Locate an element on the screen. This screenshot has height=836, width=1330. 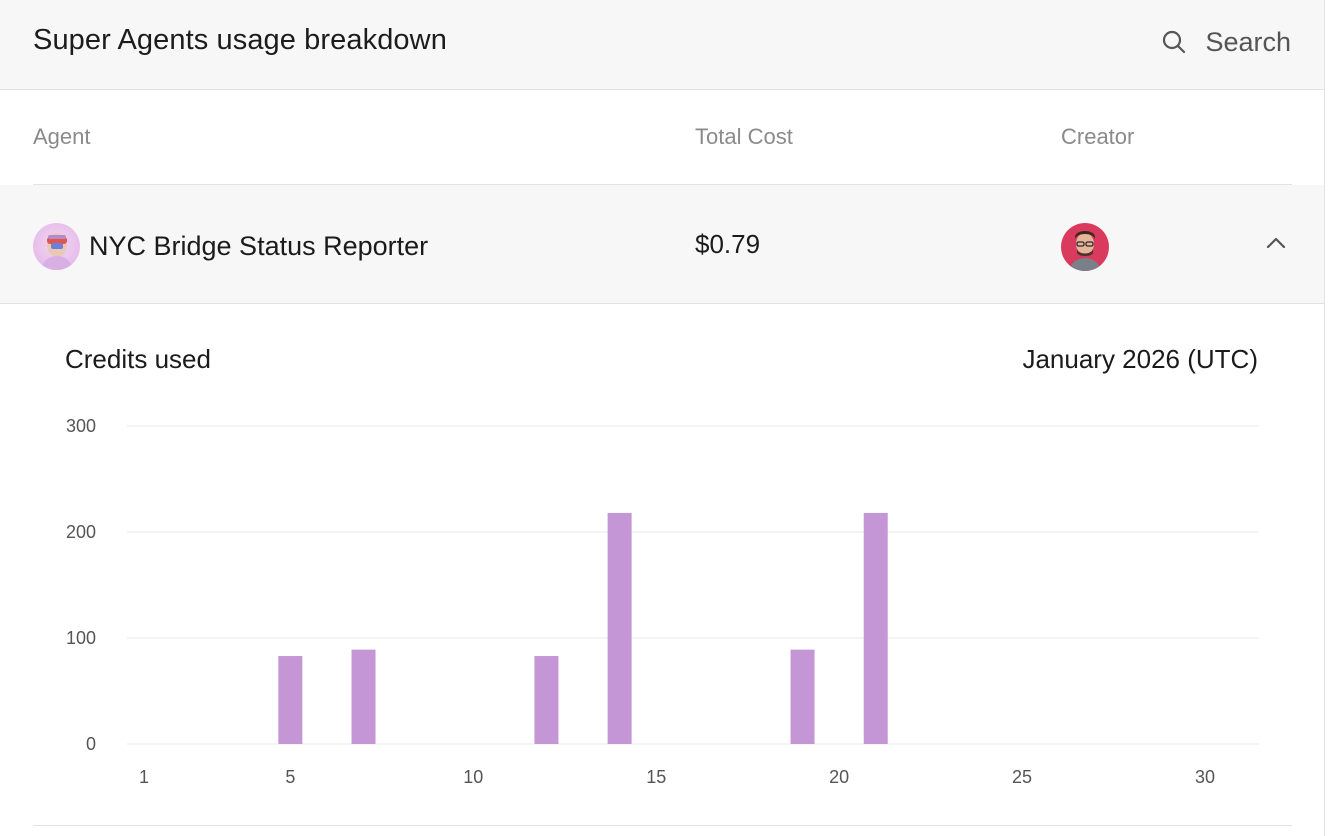
search-label: Search is located at coordinates (1248, 41).